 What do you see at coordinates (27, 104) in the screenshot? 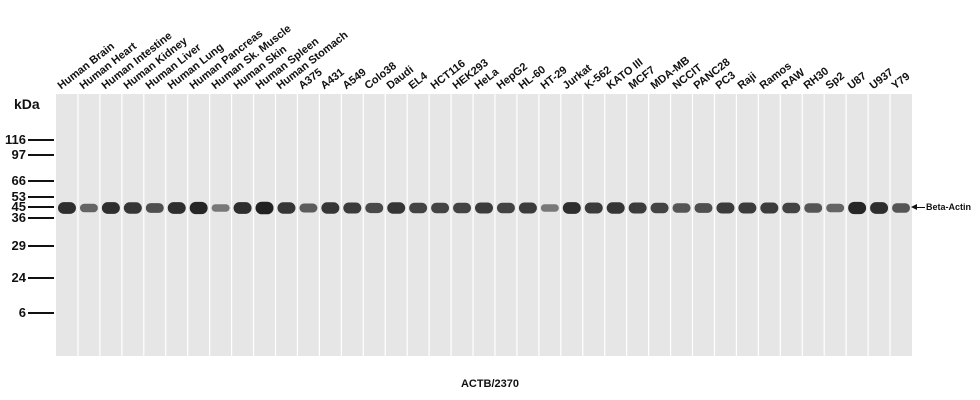
I see `kda-axis-title: kDa` at bounding box center [27, 104].